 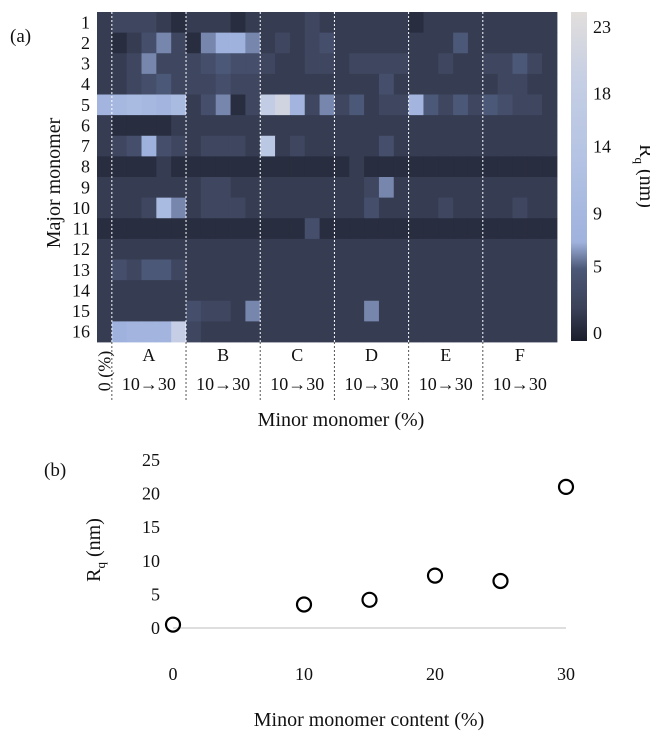 What do you see at coordinates (81, 311) in the screenshot?
I see `heatmap-row-label: 15` at bounding box center [81, 311].